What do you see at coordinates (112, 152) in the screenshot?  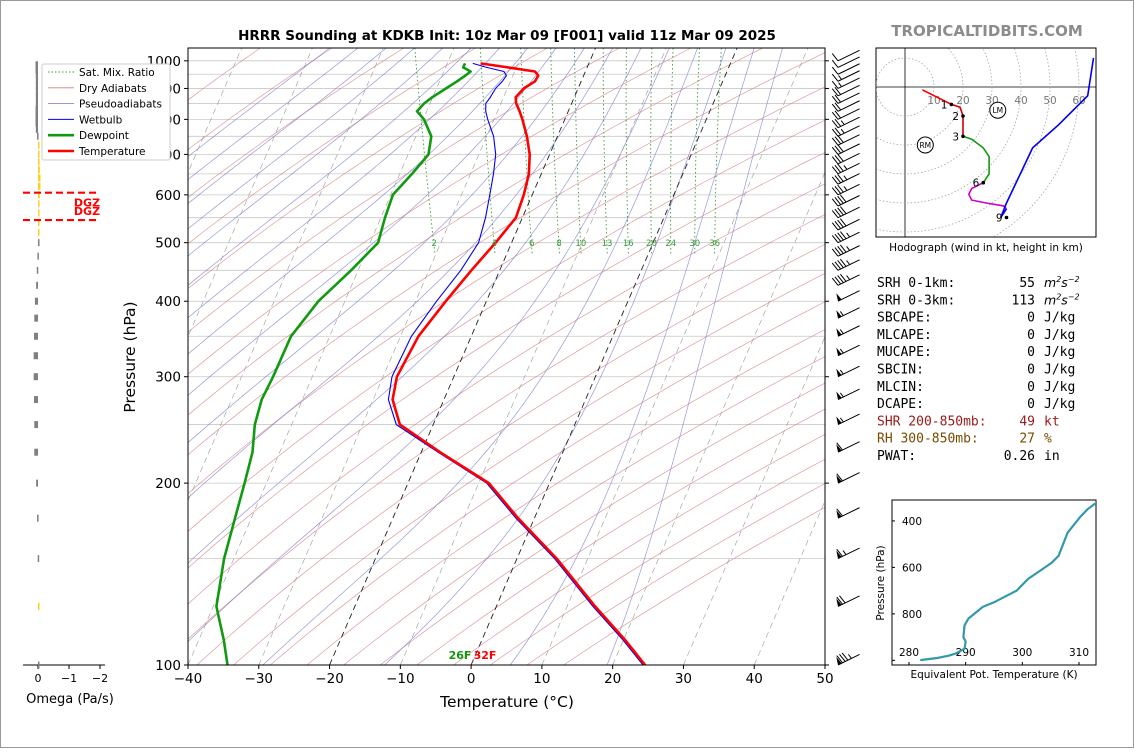 I see `legend-label-temperature: Temperature` at bounding box center [112, 152].